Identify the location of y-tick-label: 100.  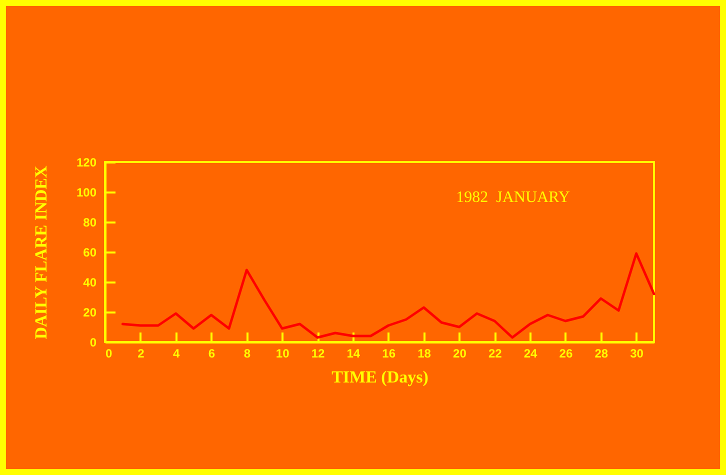
(86, 193).